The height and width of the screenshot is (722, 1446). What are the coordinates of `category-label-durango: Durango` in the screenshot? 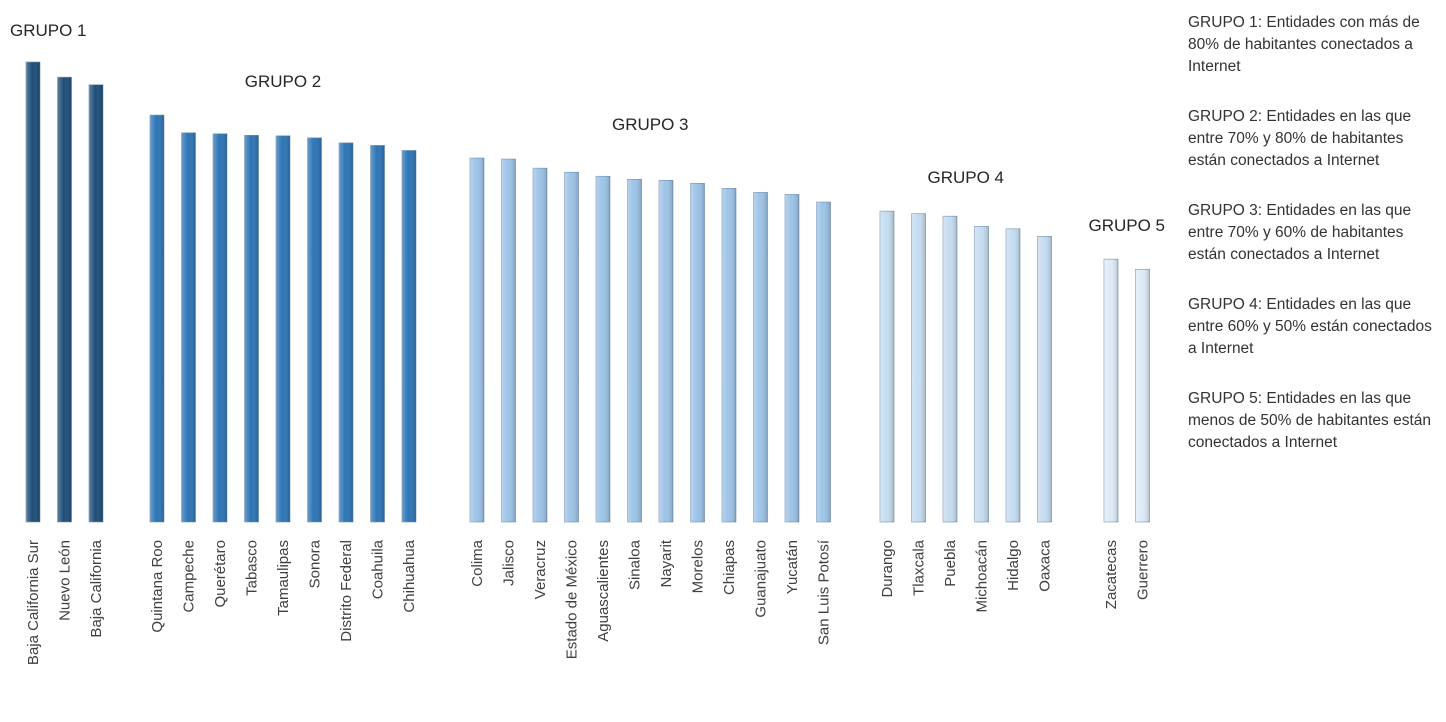 It's located at (887, 569).